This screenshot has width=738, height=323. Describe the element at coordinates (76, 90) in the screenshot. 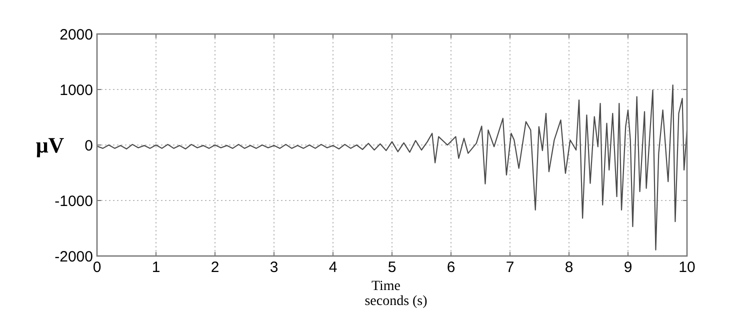

I see `y-tick-label: 1000` at that location.